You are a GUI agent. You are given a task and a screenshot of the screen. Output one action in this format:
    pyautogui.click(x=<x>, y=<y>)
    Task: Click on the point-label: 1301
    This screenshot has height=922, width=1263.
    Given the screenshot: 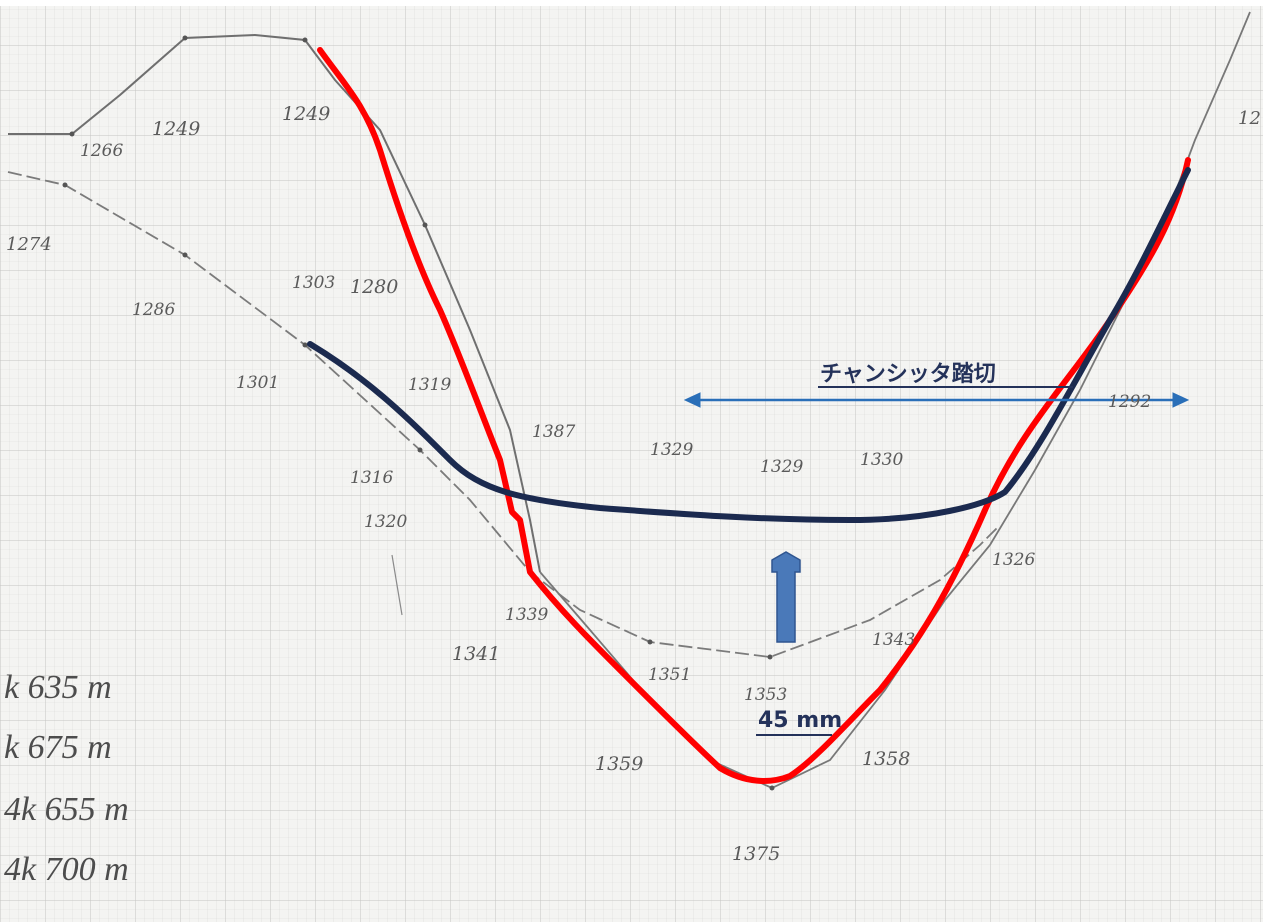 What is the action you would take?
    pyautogui.click(x=257, y=383)
    